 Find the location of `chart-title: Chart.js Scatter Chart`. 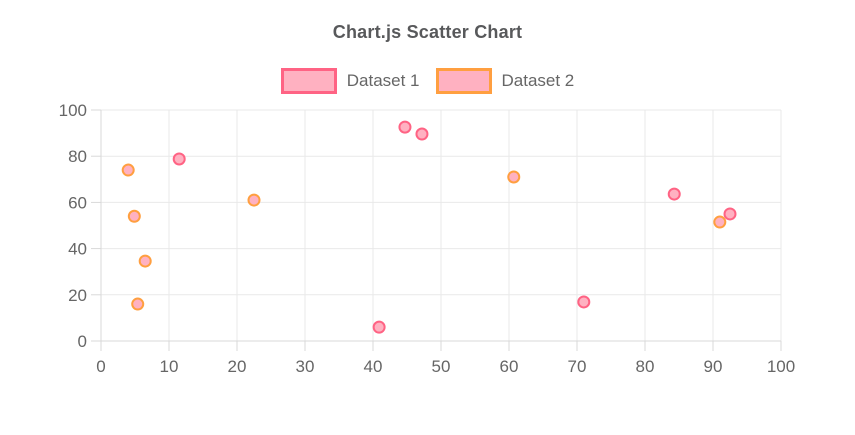

chart-title: Chart.js Scatter Chart is located at coordinates (427, 32).